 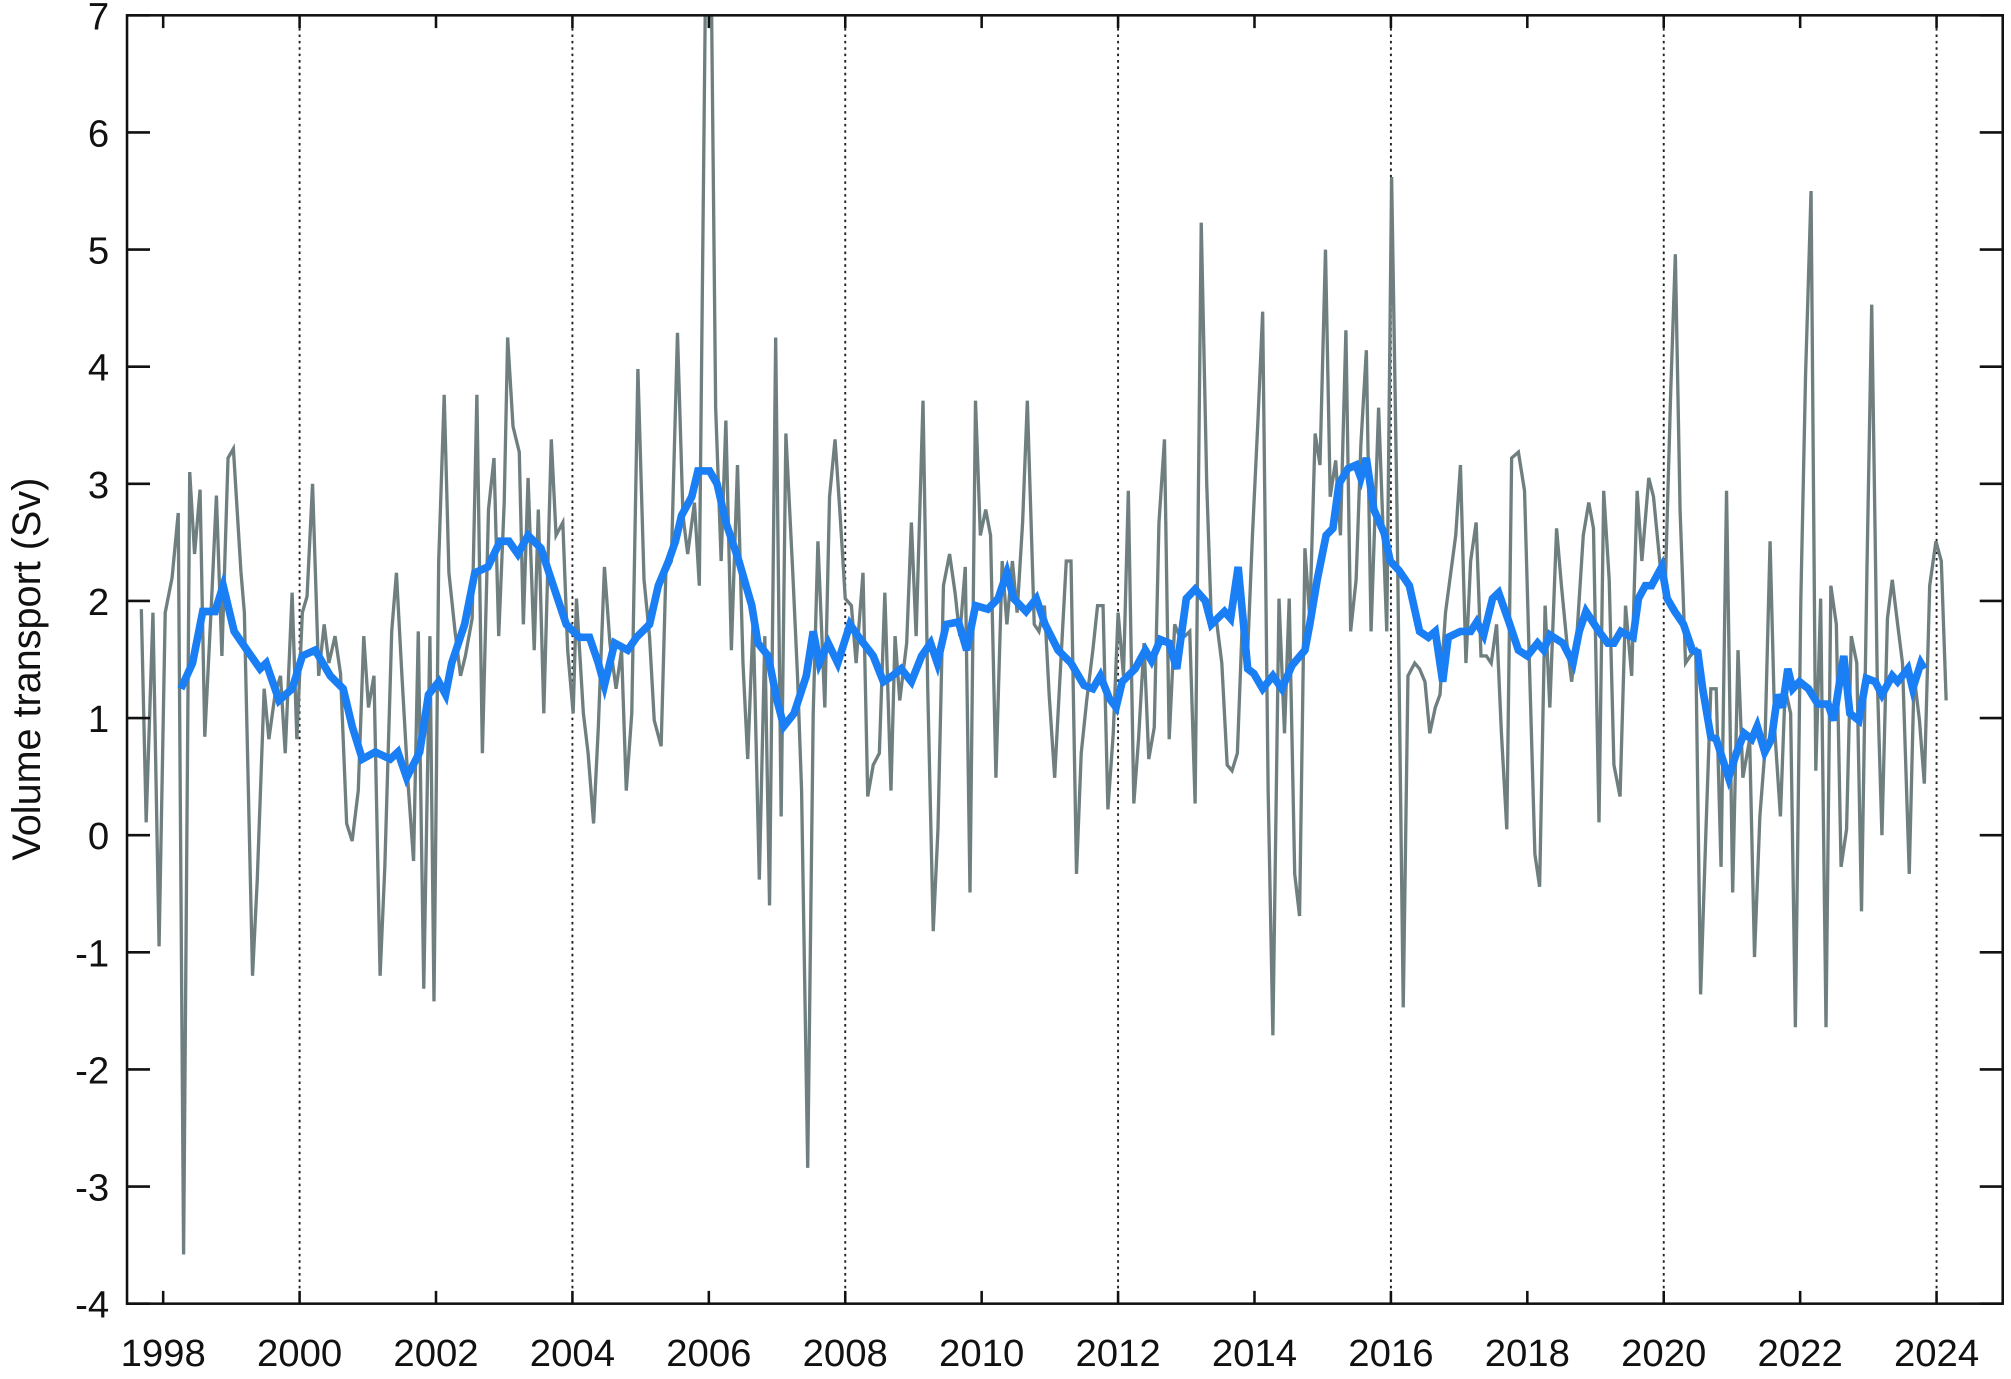 What do you see at coordinates (1800, 1353) in the screenshot?
I see `x-tick-label: 2022` at bounding box center [1800, 1353].